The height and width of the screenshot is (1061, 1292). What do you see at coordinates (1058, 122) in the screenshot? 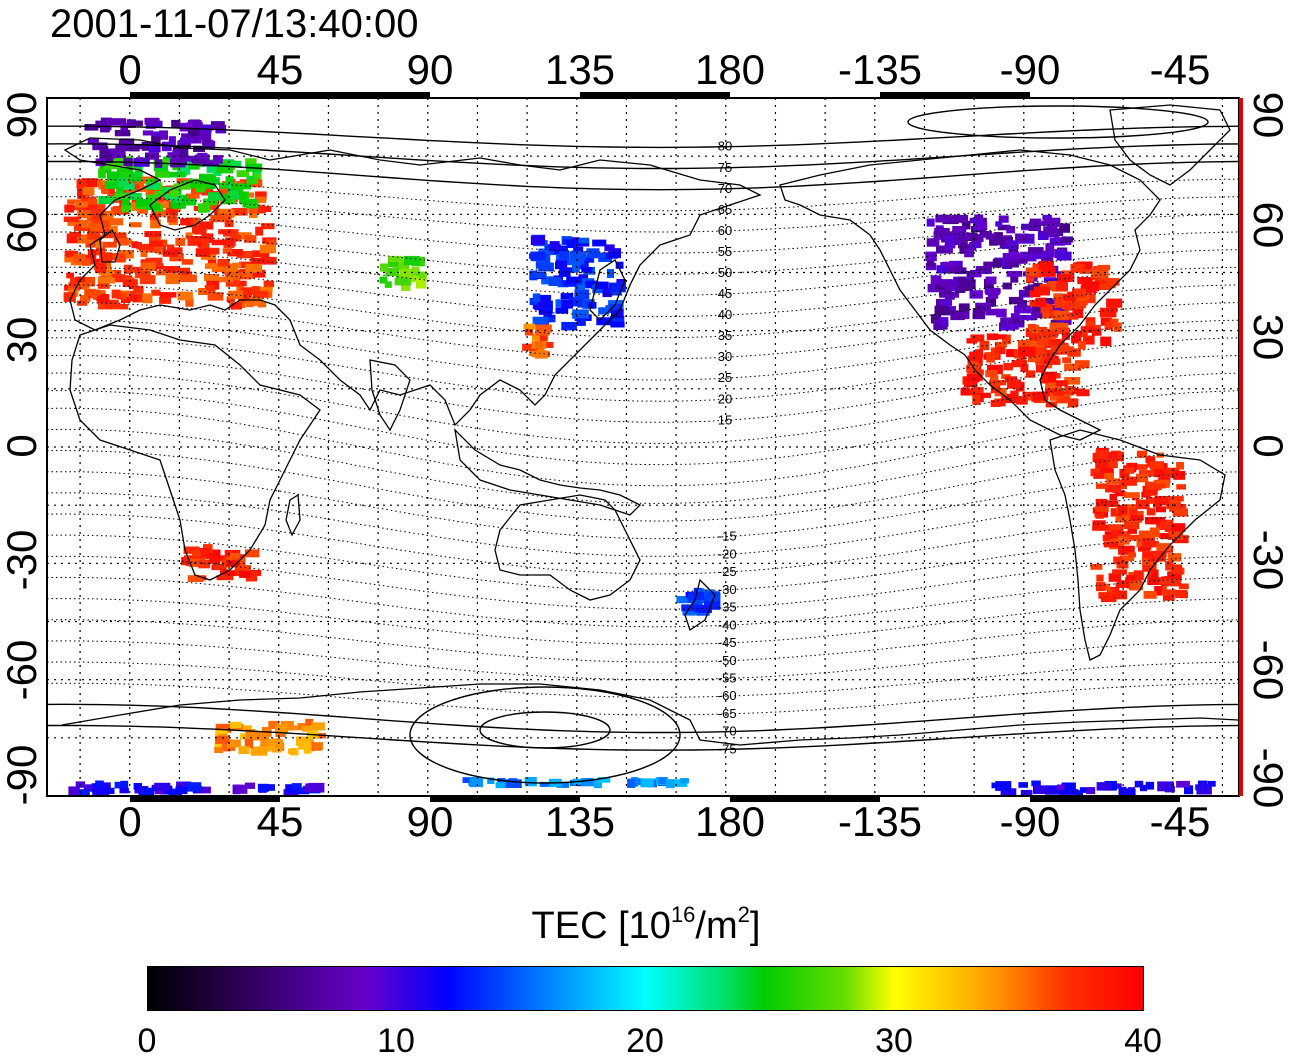
I see `magnetic-pole-contour` at bounding box center [1058, 122].